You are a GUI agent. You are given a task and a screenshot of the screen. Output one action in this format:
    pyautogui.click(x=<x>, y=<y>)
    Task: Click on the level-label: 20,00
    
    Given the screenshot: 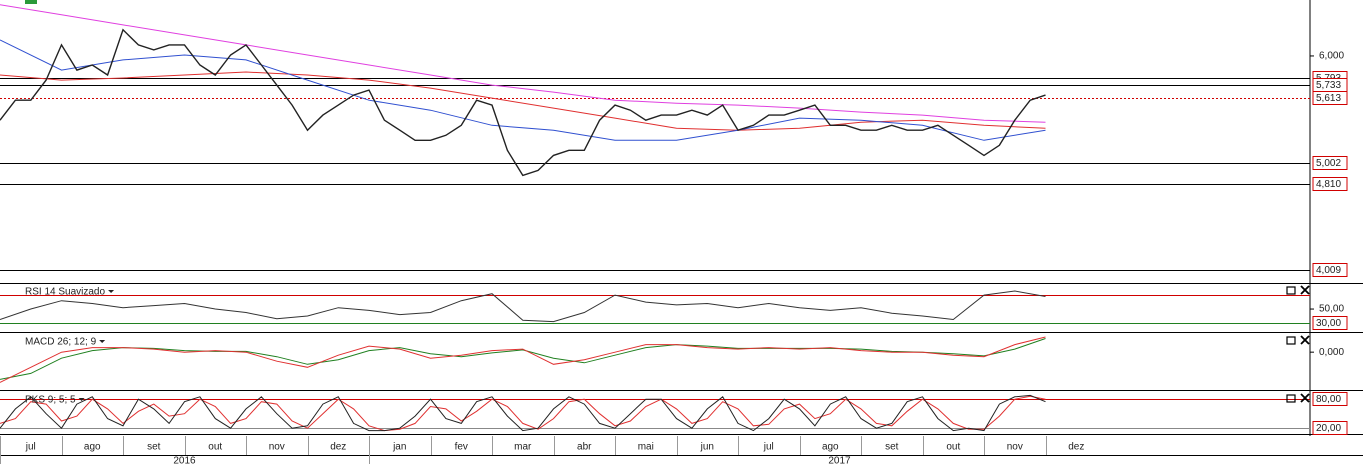 What is the action you would take?
    pyautogui.click(x=1328, y=428)
    